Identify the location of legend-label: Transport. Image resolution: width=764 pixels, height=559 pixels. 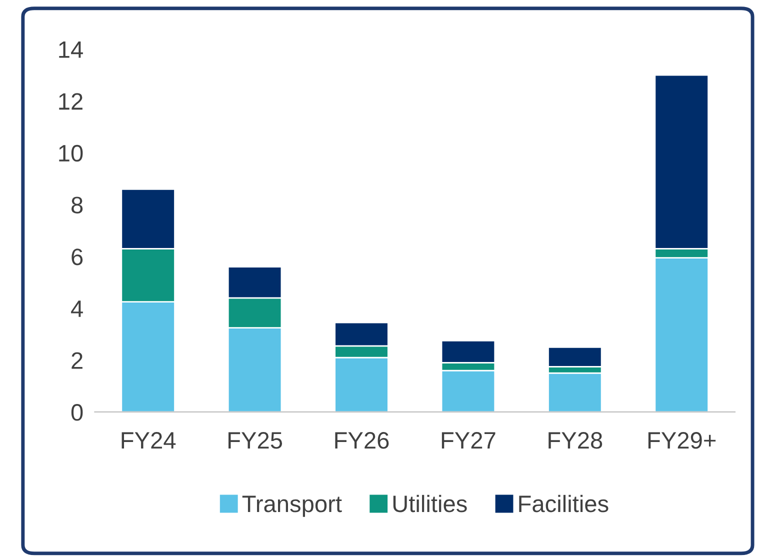
(292, 506).